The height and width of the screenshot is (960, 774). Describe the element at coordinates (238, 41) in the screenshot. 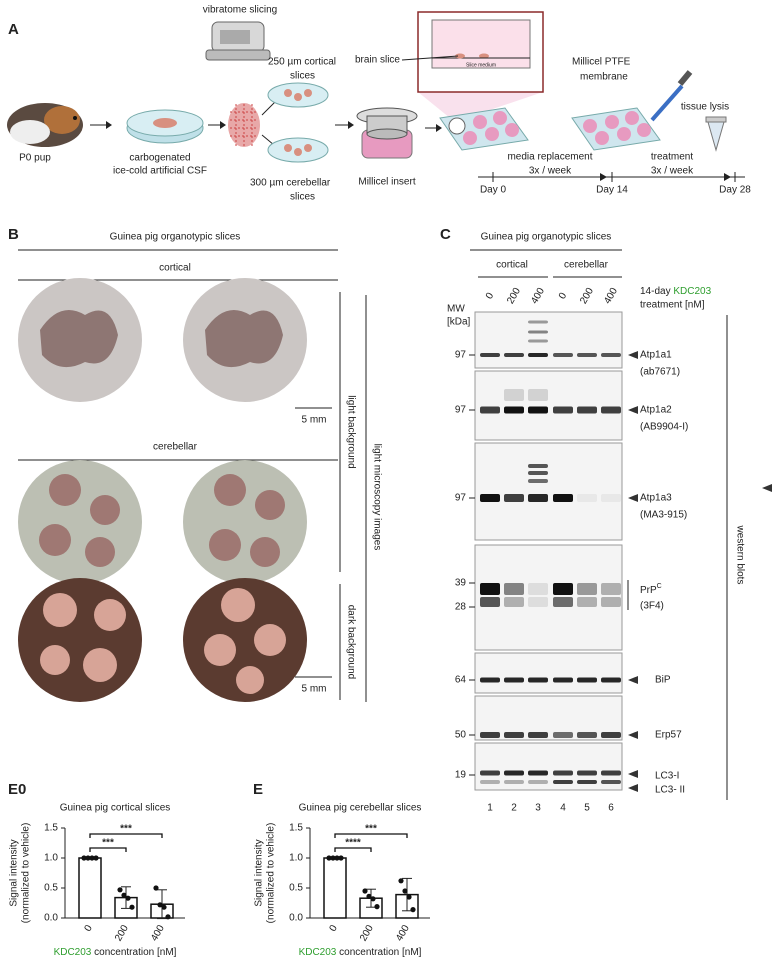

I see `vibratome-icon` at that location.